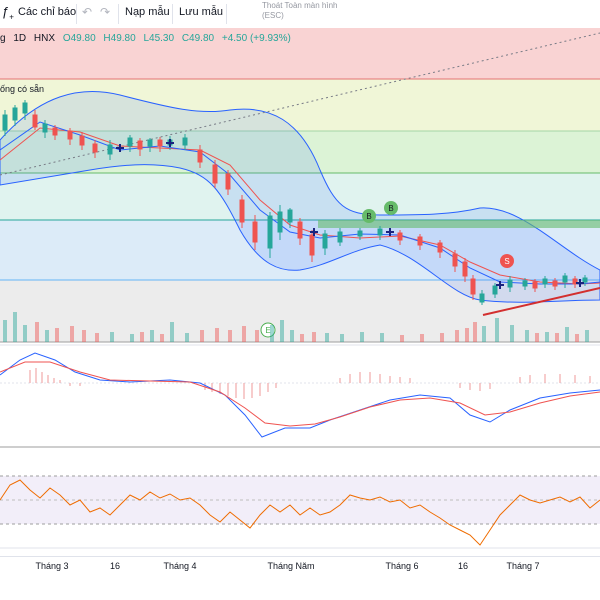  What do you see at coordinates (105, 12) in the screenshot?
I see `redo-icon: ↷` at bounding box center [105, 12].